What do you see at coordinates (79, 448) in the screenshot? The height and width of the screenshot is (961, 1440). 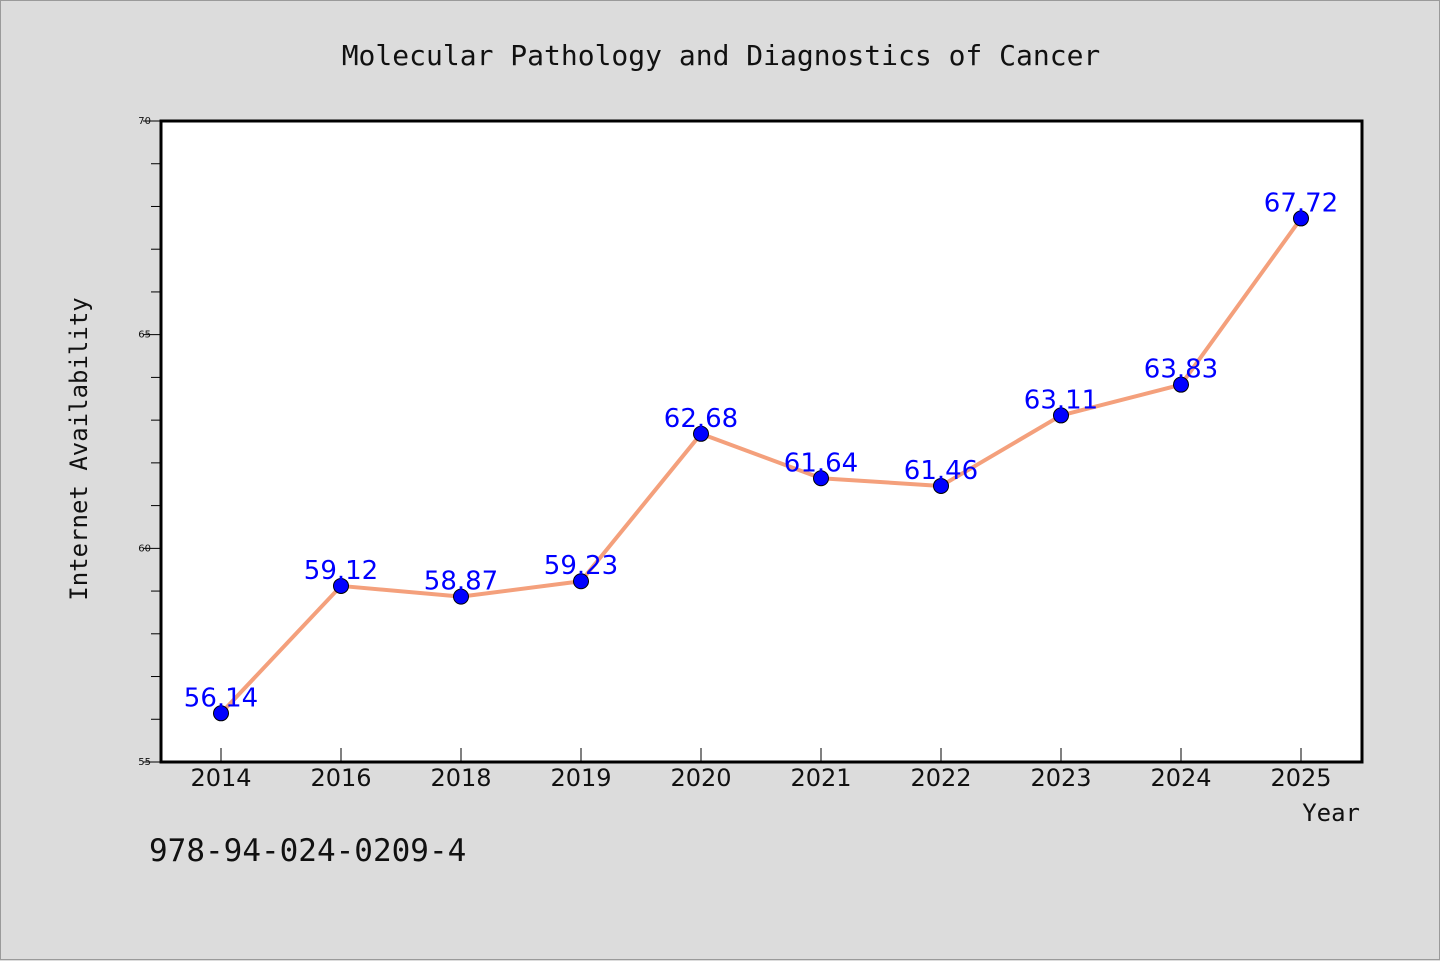 I see `y-axis-label: Internet Availability` at bounding box center [79, 448].